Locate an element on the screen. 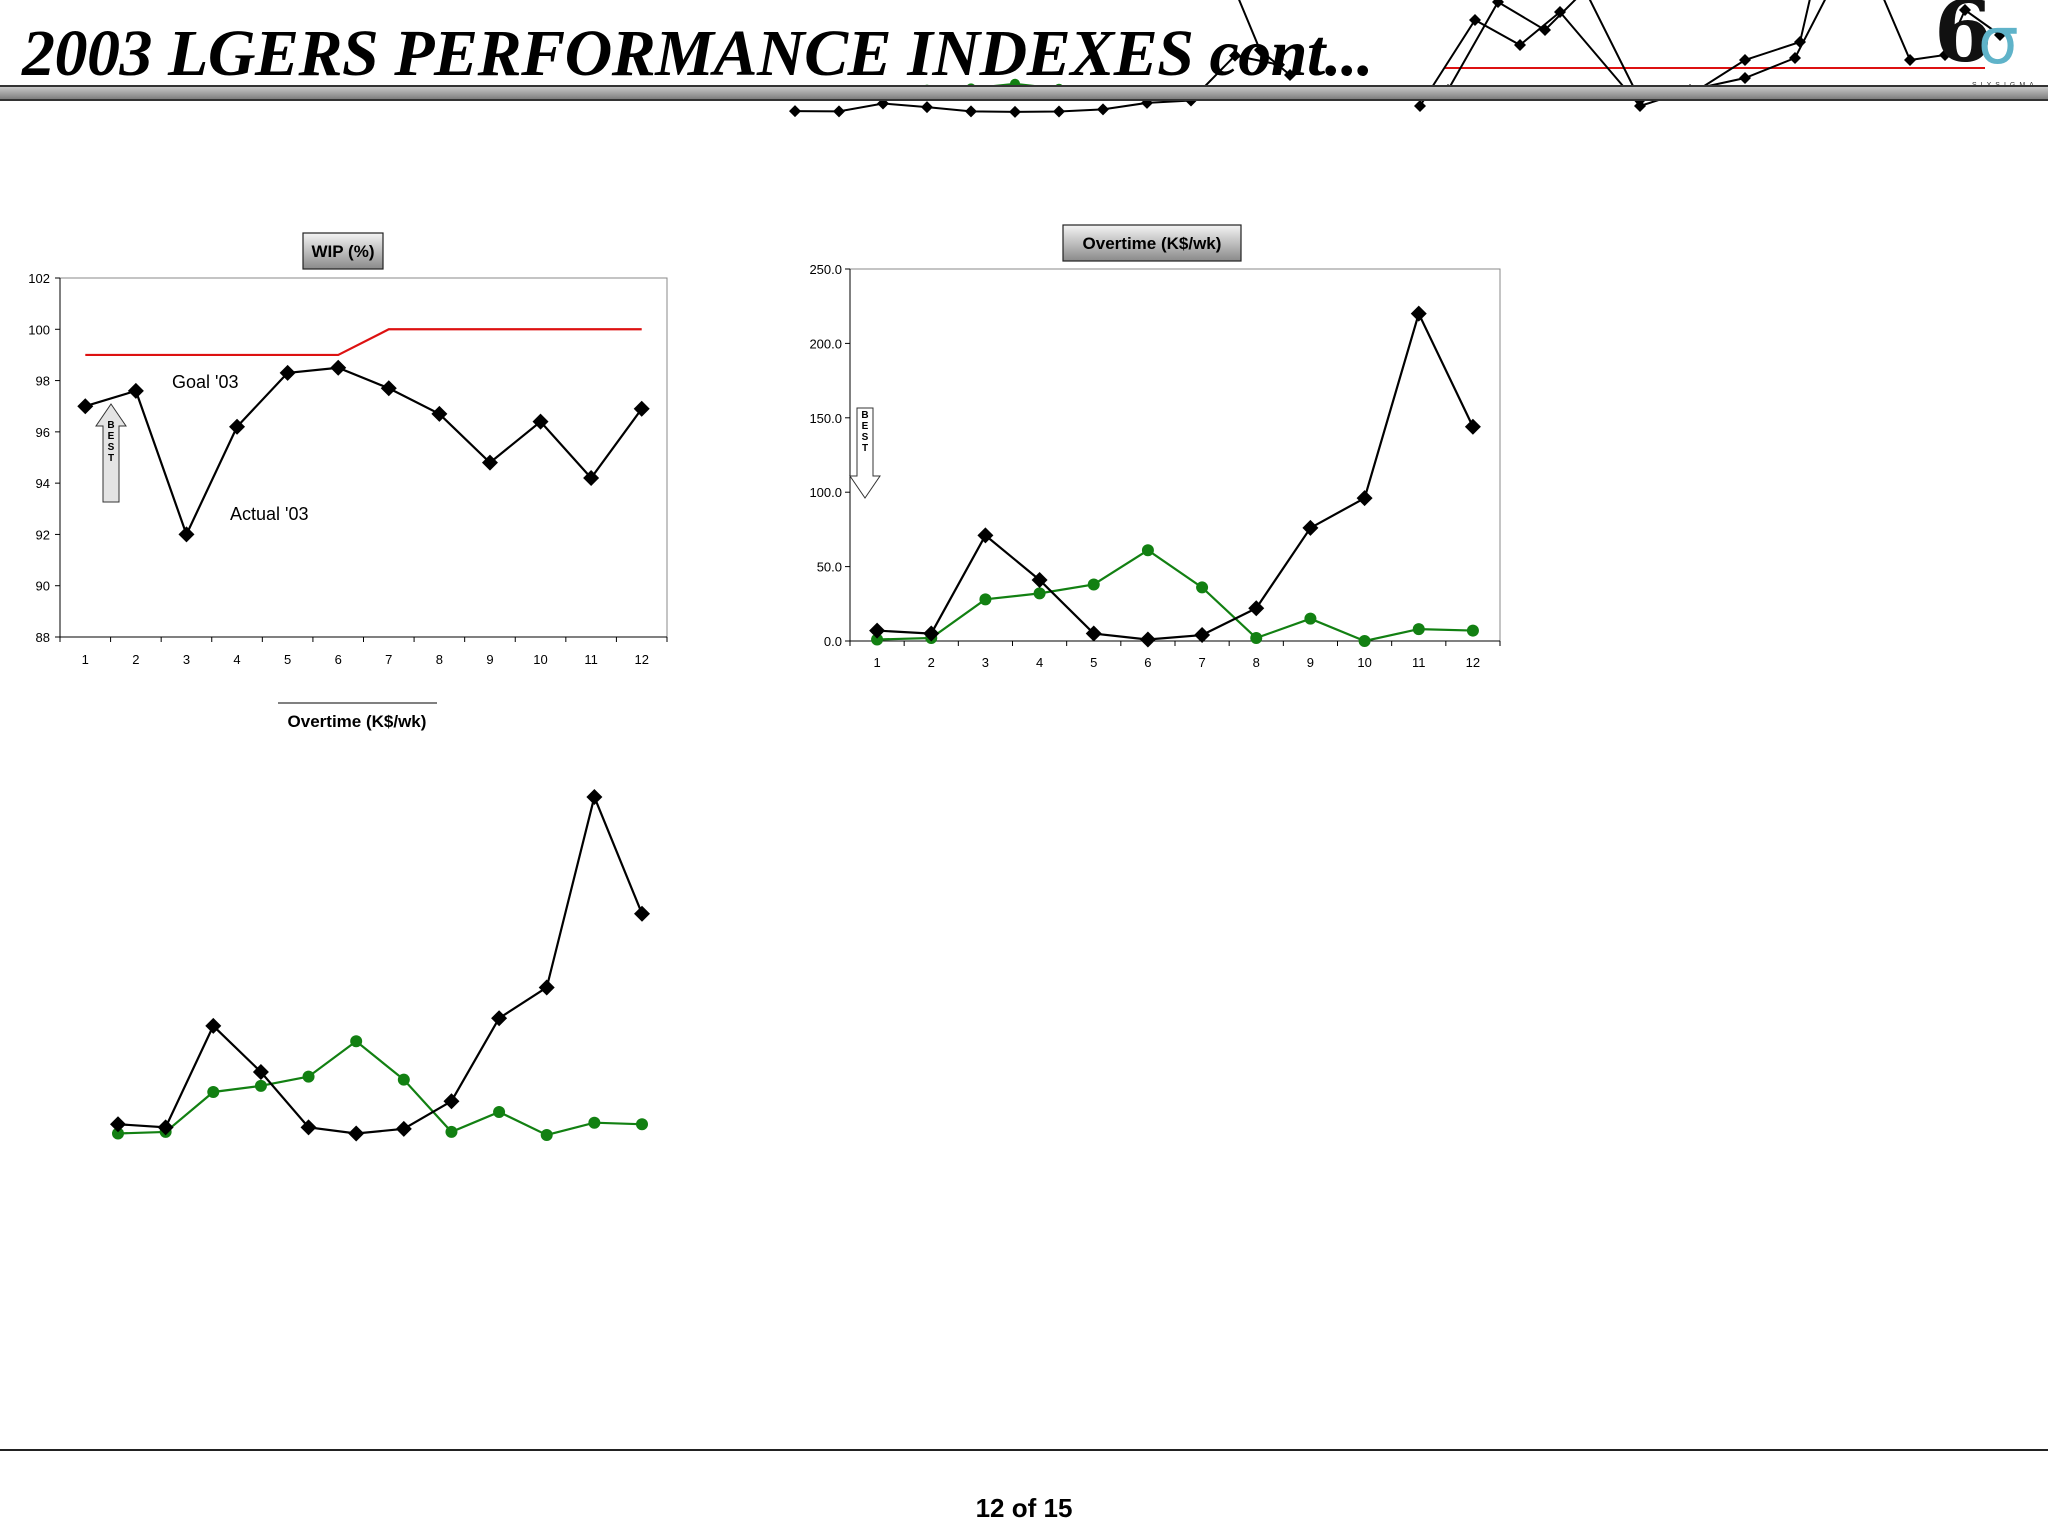  x-tick-label: 7 is located at coordinates (1201, 662).